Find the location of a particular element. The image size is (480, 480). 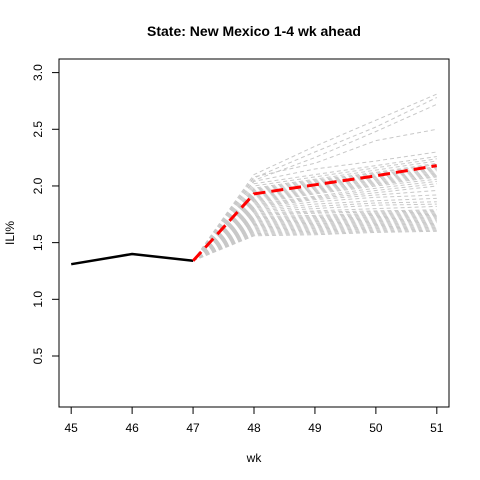

y-tick-label-0.5: 0.5 is located at coordinates (38, 355).